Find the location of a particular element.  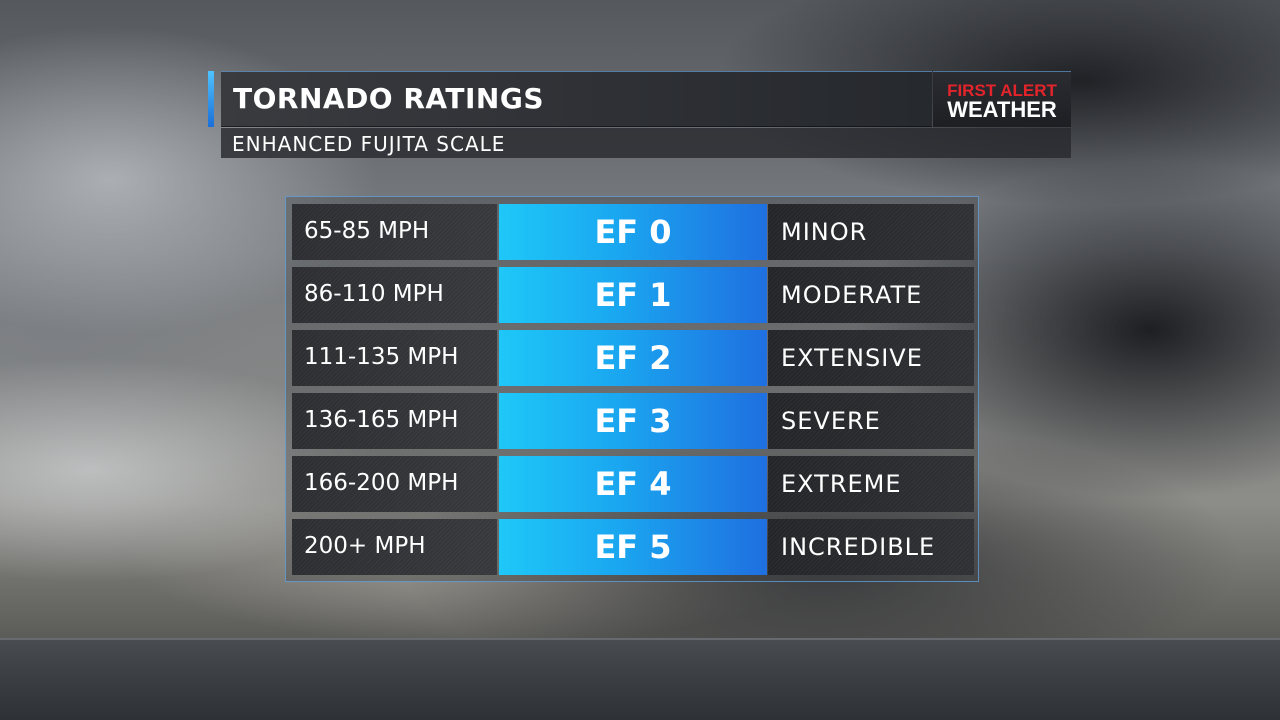

table-row: 166-200 MPH EF 4 EXTREME is located at coordinates (633, 484).